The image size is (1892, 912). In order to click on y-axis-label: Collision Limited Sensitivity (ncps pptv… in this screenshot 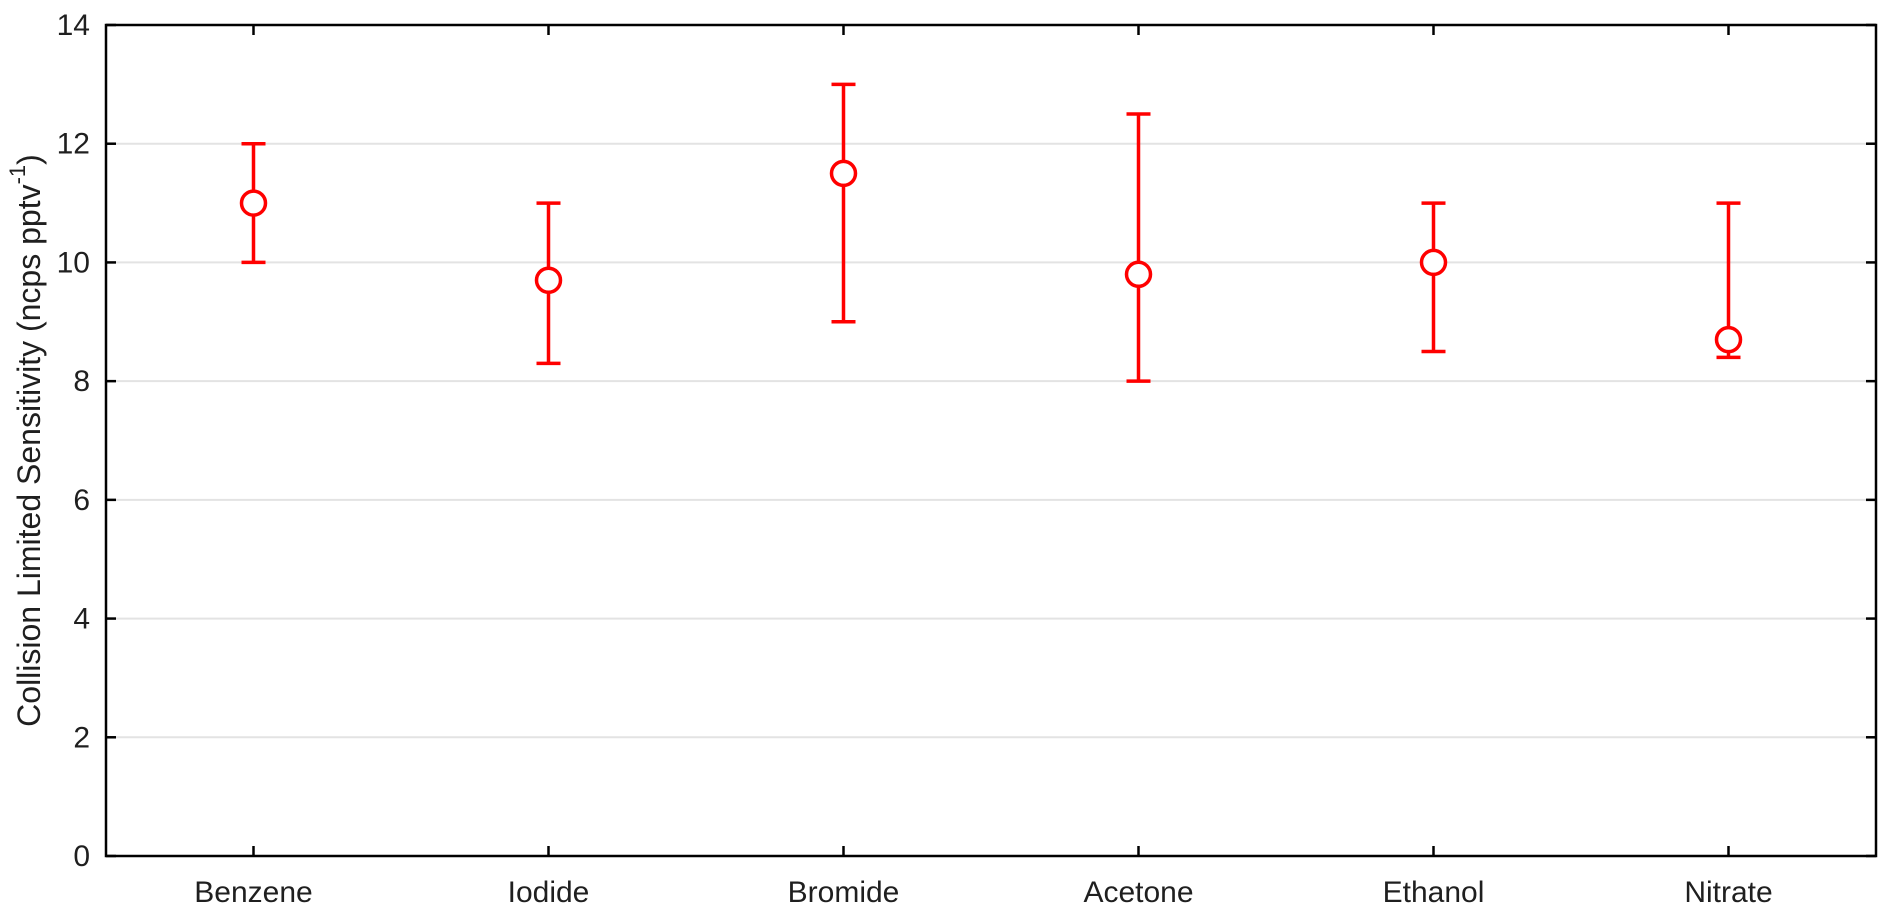, I will do `click(26, 440)`.